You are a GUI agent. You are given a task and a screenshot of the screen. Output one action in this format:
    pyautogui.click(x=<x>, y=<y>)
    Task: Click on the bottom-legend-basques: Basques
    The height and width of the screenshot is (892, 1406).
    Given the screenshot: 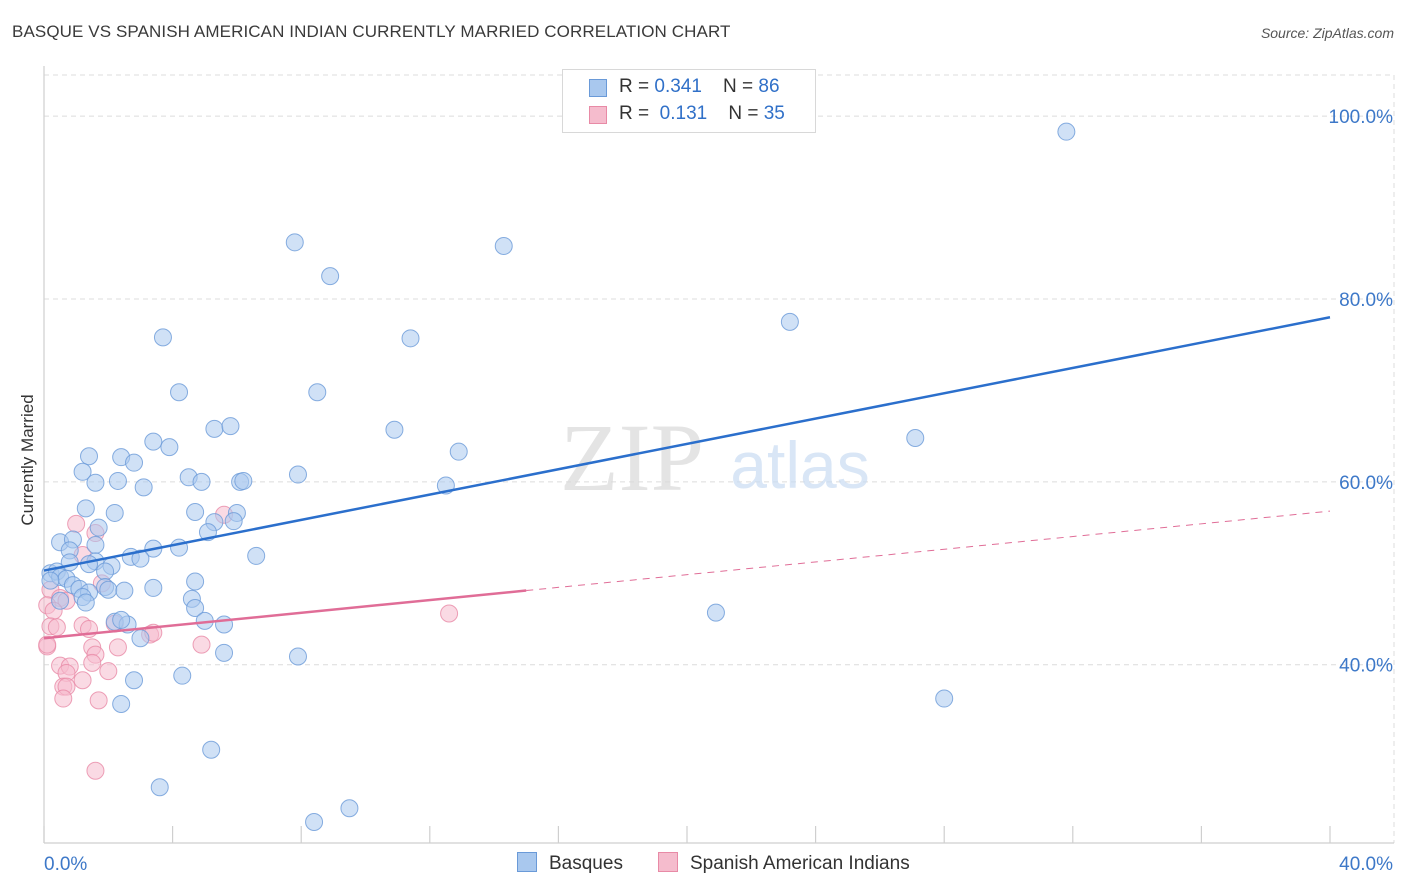 What is the action you would take?
    pyautogui.click(x=570, y=863)
    